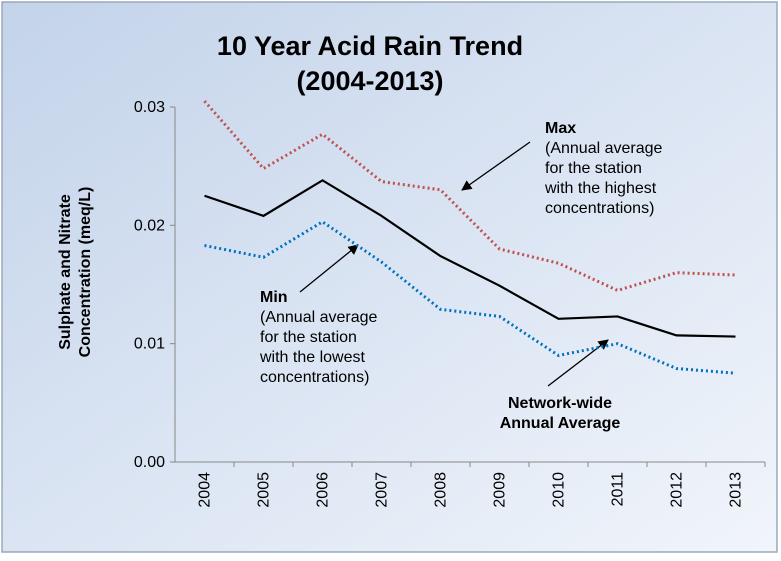  Describe the element at coordinates (149, 344) in the screenshot. I see `y-tick-label: 0.01` at that location.